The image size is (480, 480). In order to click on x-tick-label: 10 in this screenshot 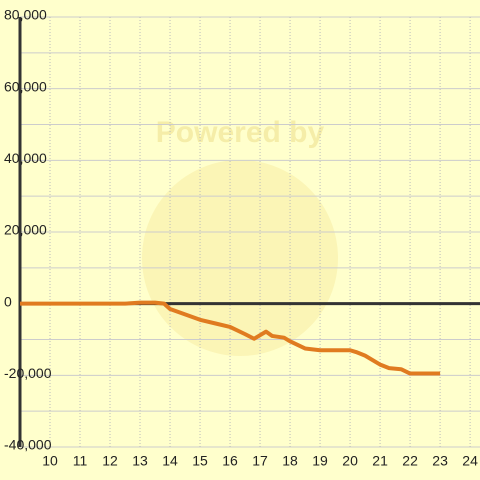, I will do `click(50, 461)`.